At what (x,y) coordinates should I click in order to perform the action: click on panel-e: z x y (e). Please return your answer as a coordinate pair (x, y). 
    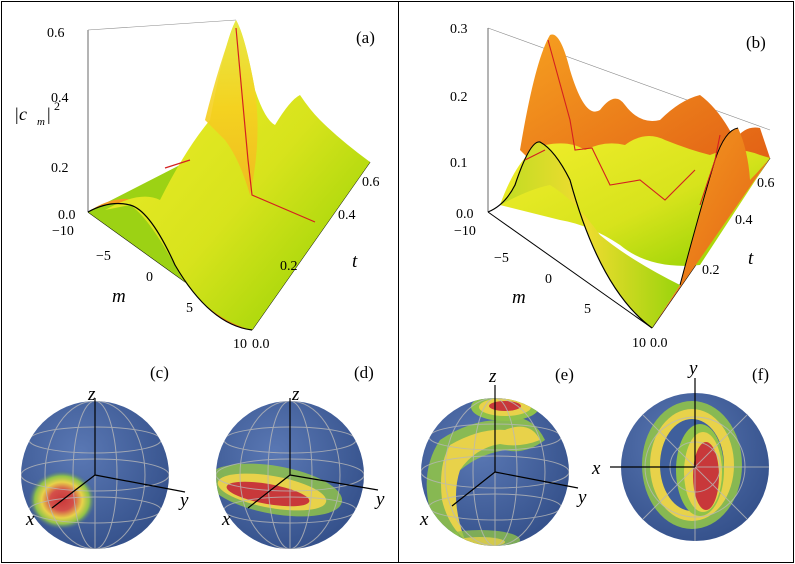
    Looking at the image, I should click on (503, 455).